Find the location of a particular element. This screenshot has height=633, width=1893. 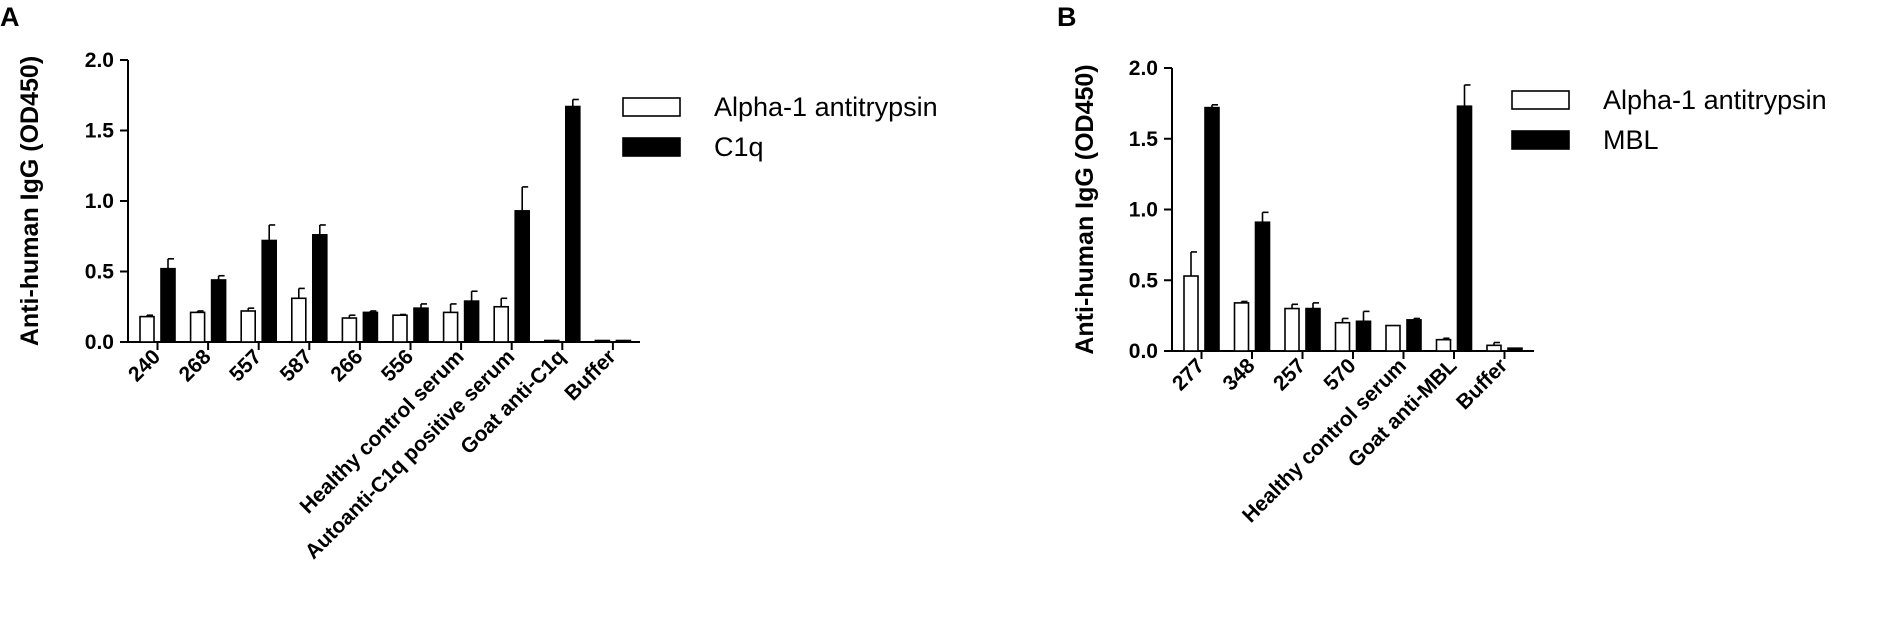

x-tick-label: 348 is located at coordinates (1238, 374).